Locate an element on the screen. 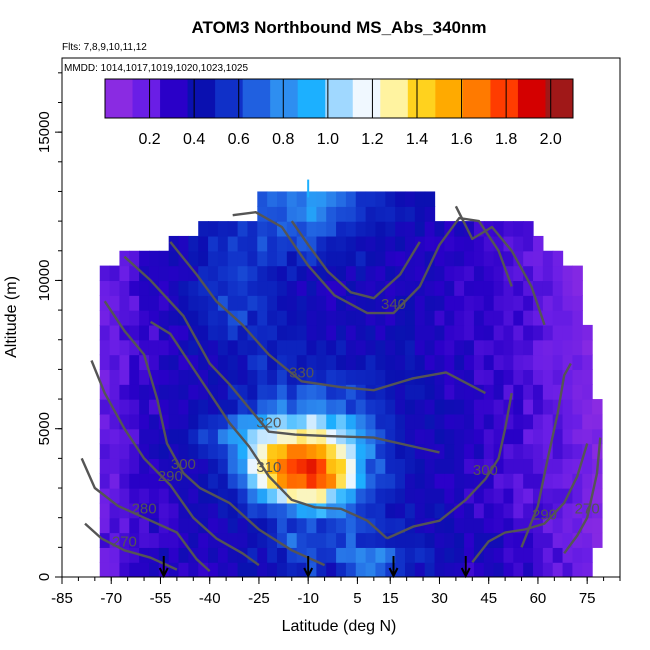 The height and width of the screenshot is (650, 650). arrow-head is located at coordinates (393, 573).